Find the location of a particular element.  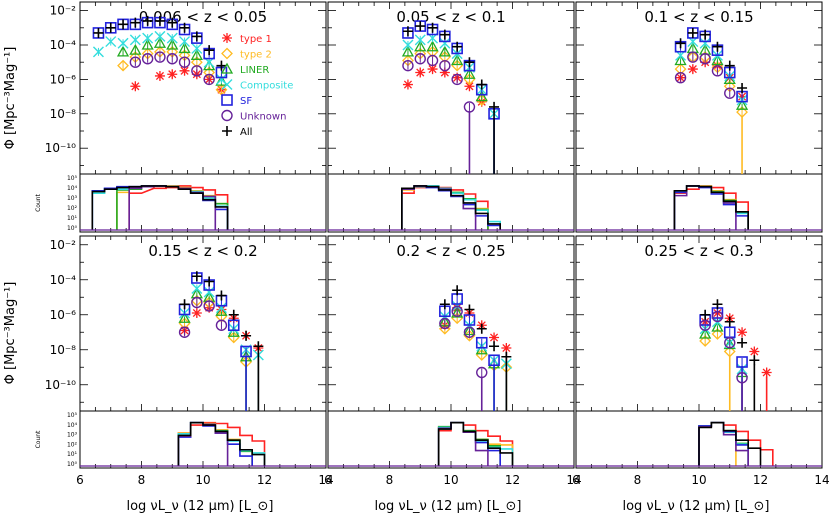

histogram-sf is located at coordinates (160, 207).